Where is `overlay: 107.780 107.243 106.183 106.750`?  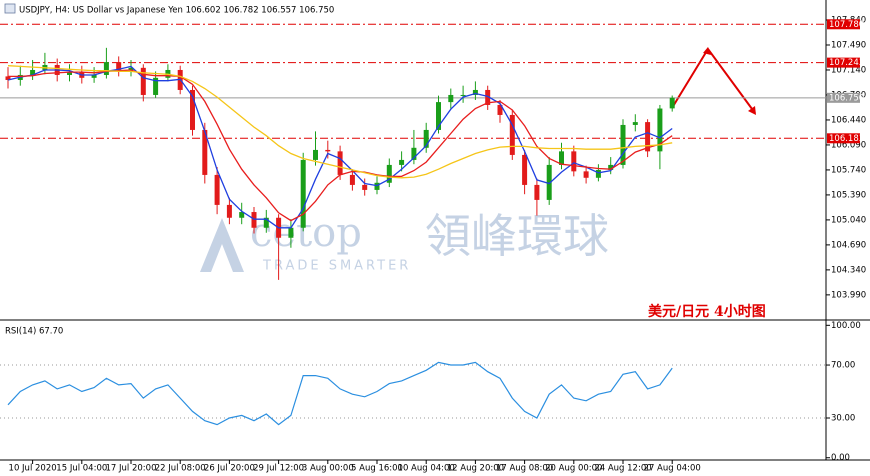
overlay: 107.780 107.243 106.183 106.750 is located at coordinates (845, 81).